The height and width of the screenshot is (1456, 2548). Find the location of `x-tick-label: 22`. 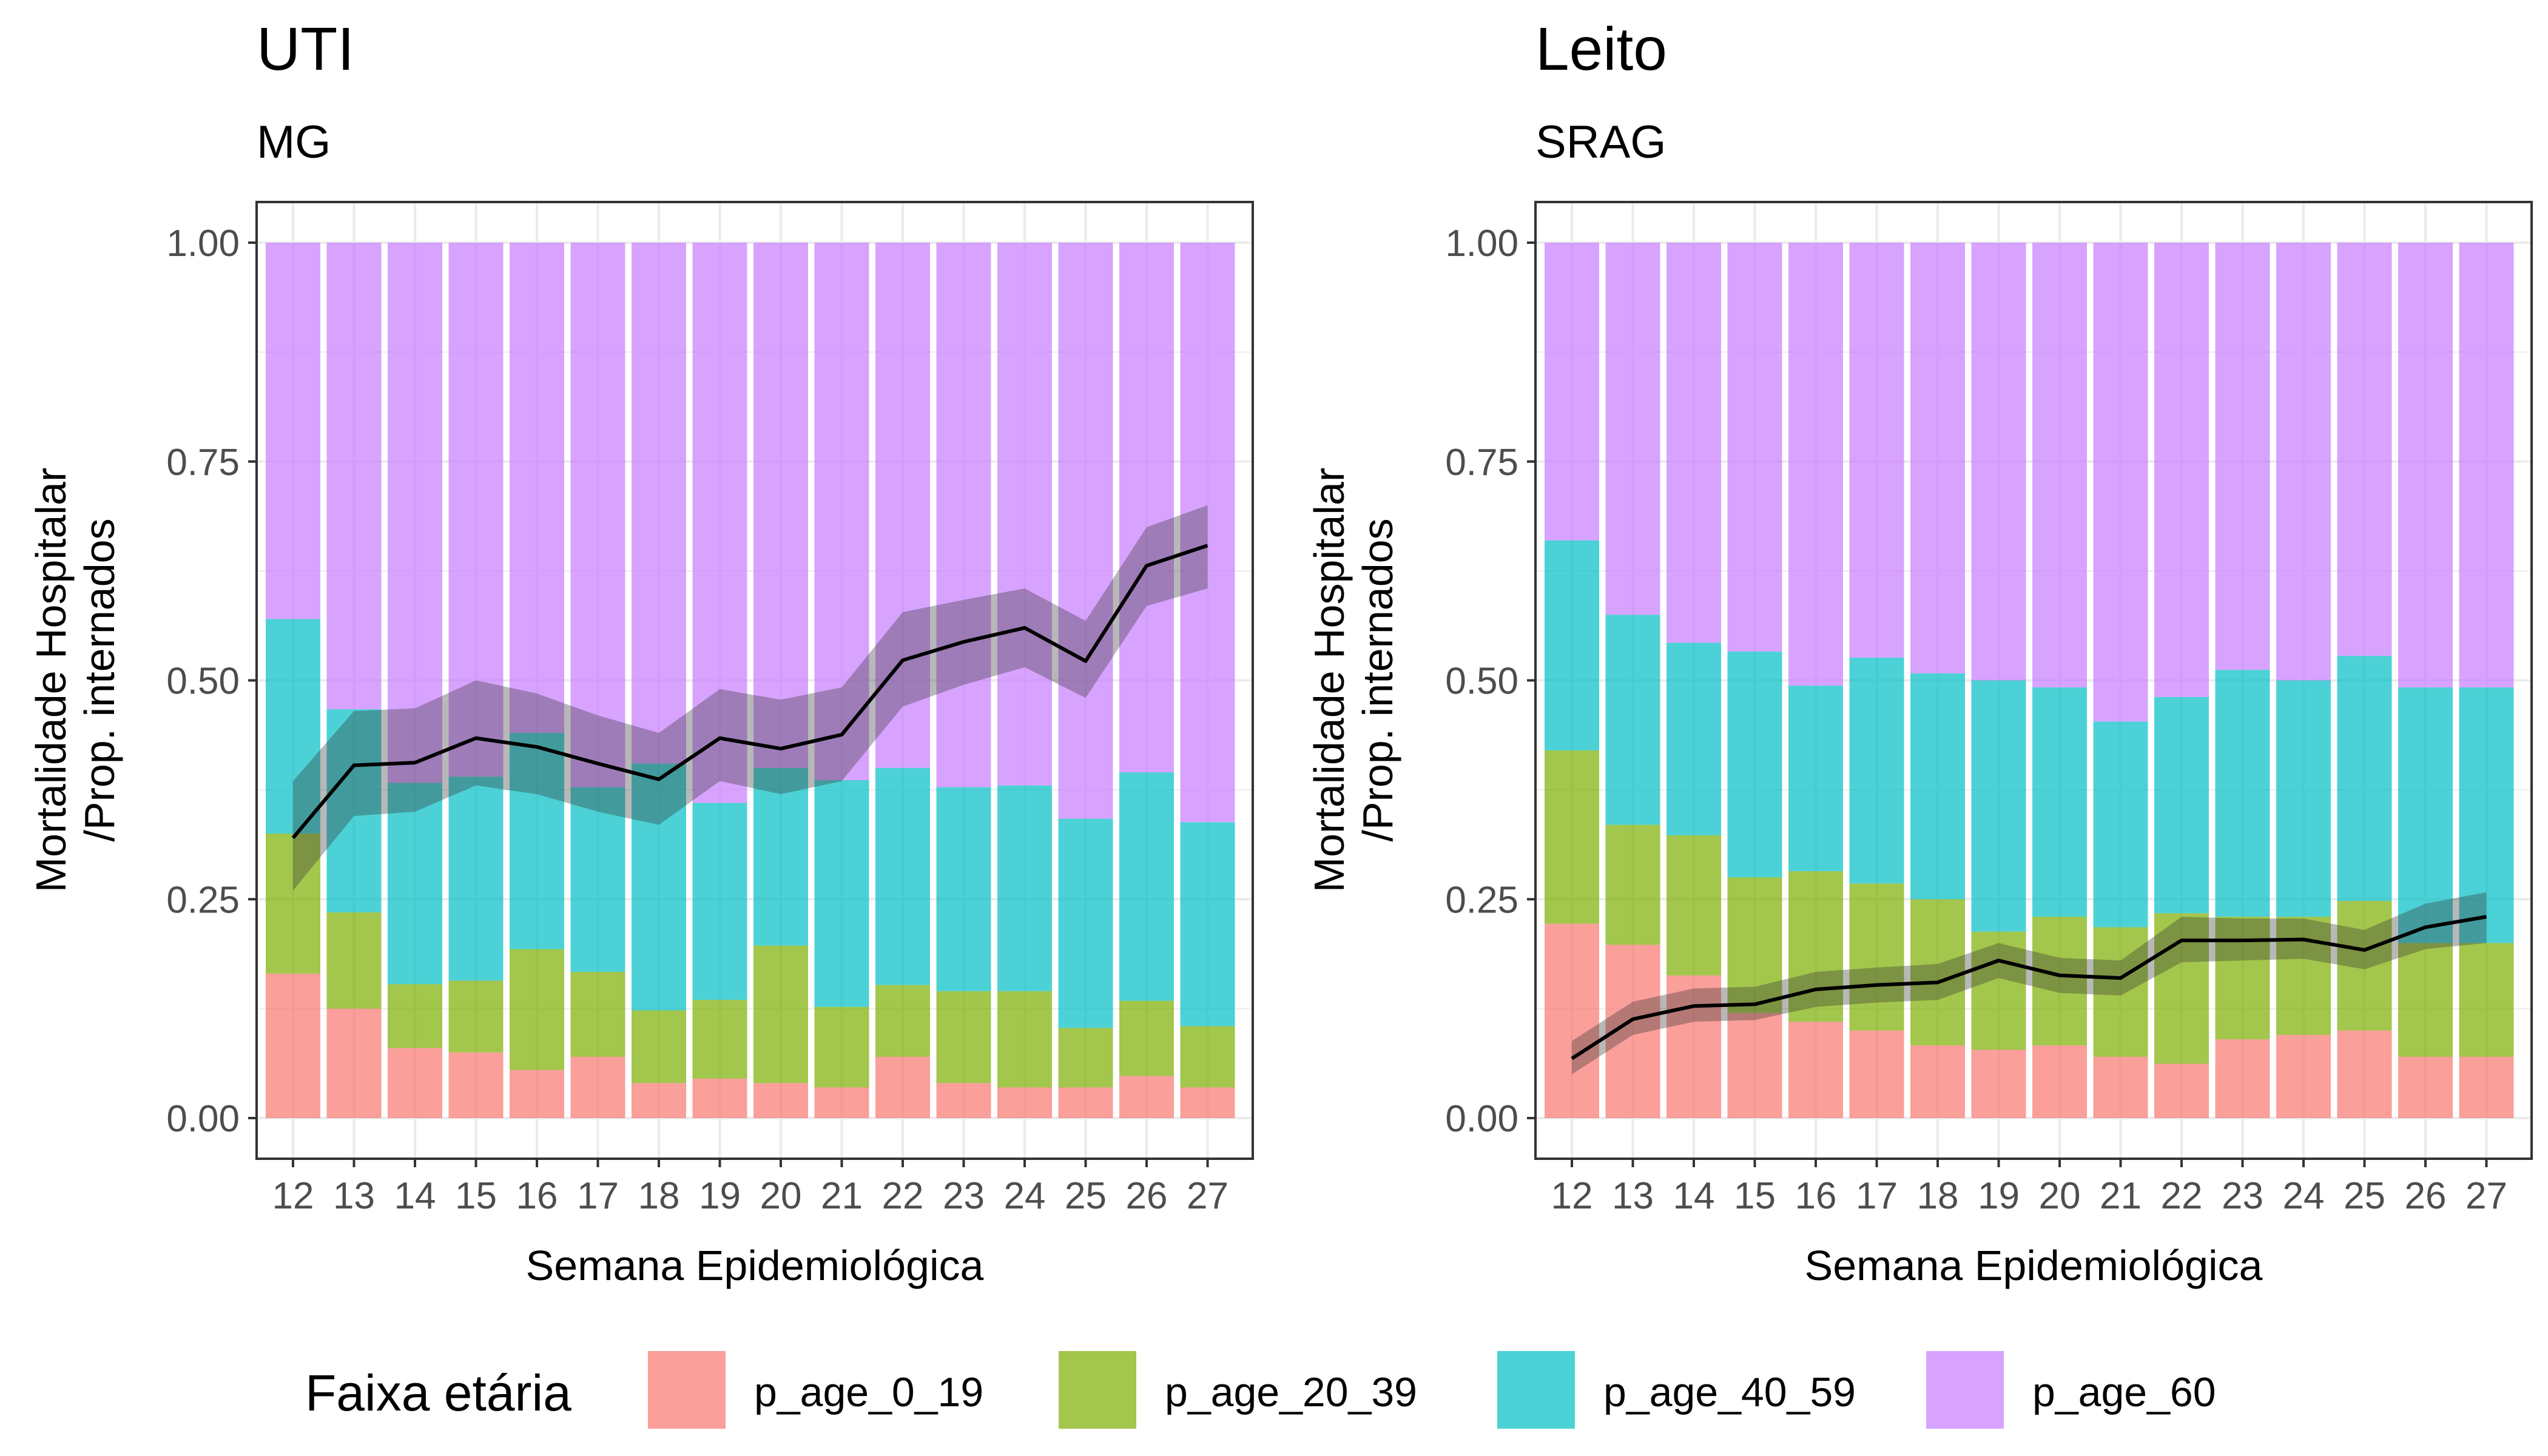

x-tick-label: 22 is located at coordinates (903, 1196).